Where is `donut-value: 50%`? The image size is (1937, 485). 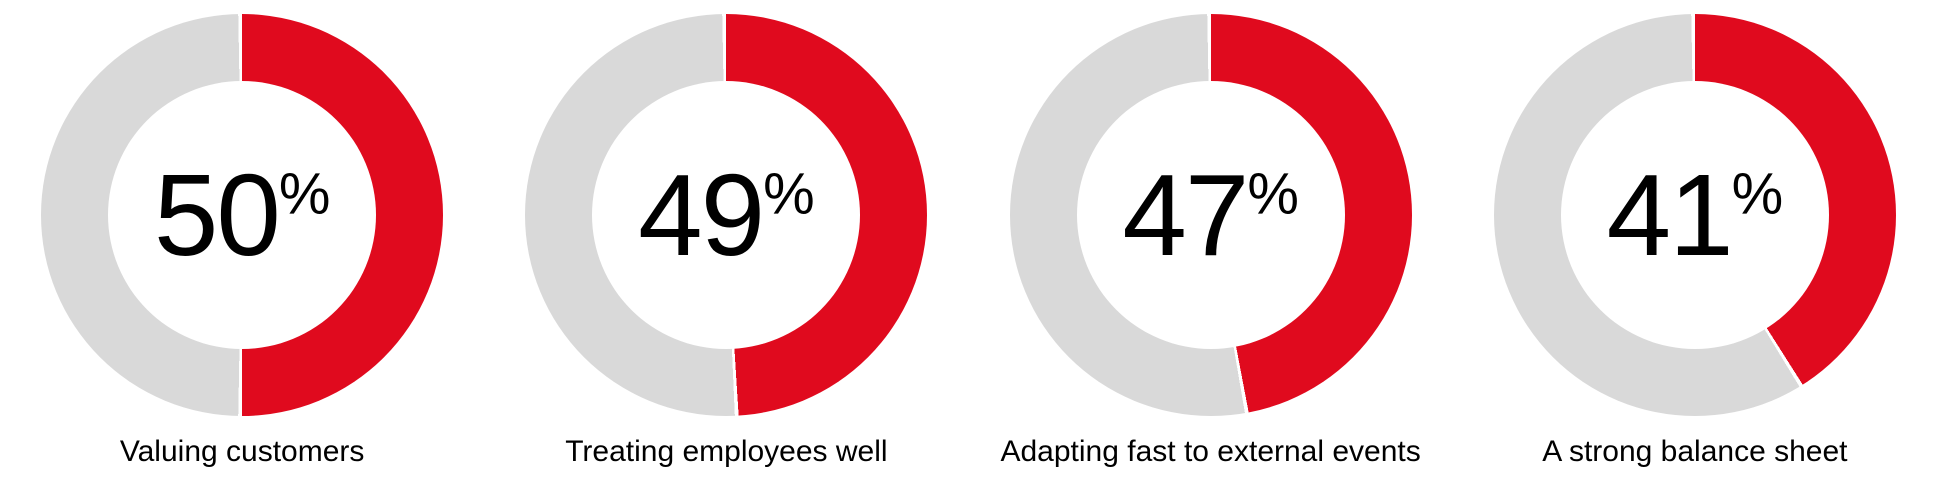
donut-value: 50% is located at coordinates (242, 215).